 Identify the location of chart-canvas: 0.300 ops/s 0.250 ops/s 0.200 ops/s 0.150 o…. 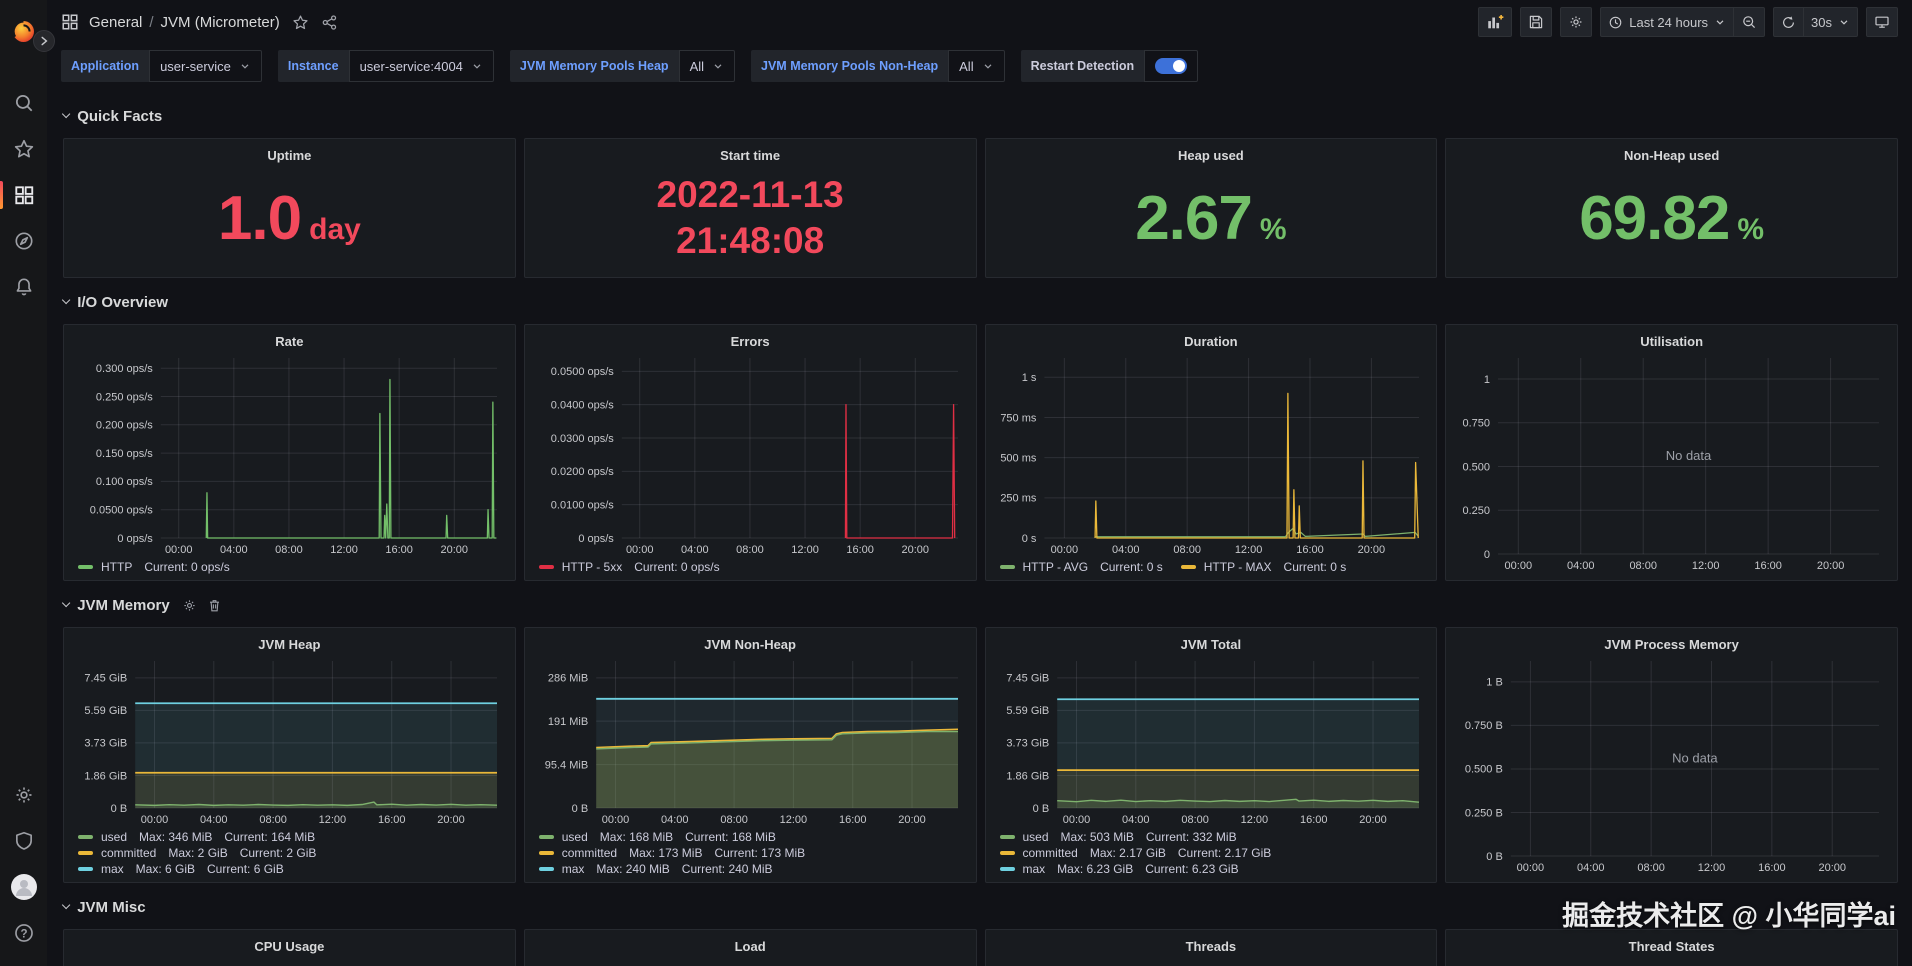
(289, 454).